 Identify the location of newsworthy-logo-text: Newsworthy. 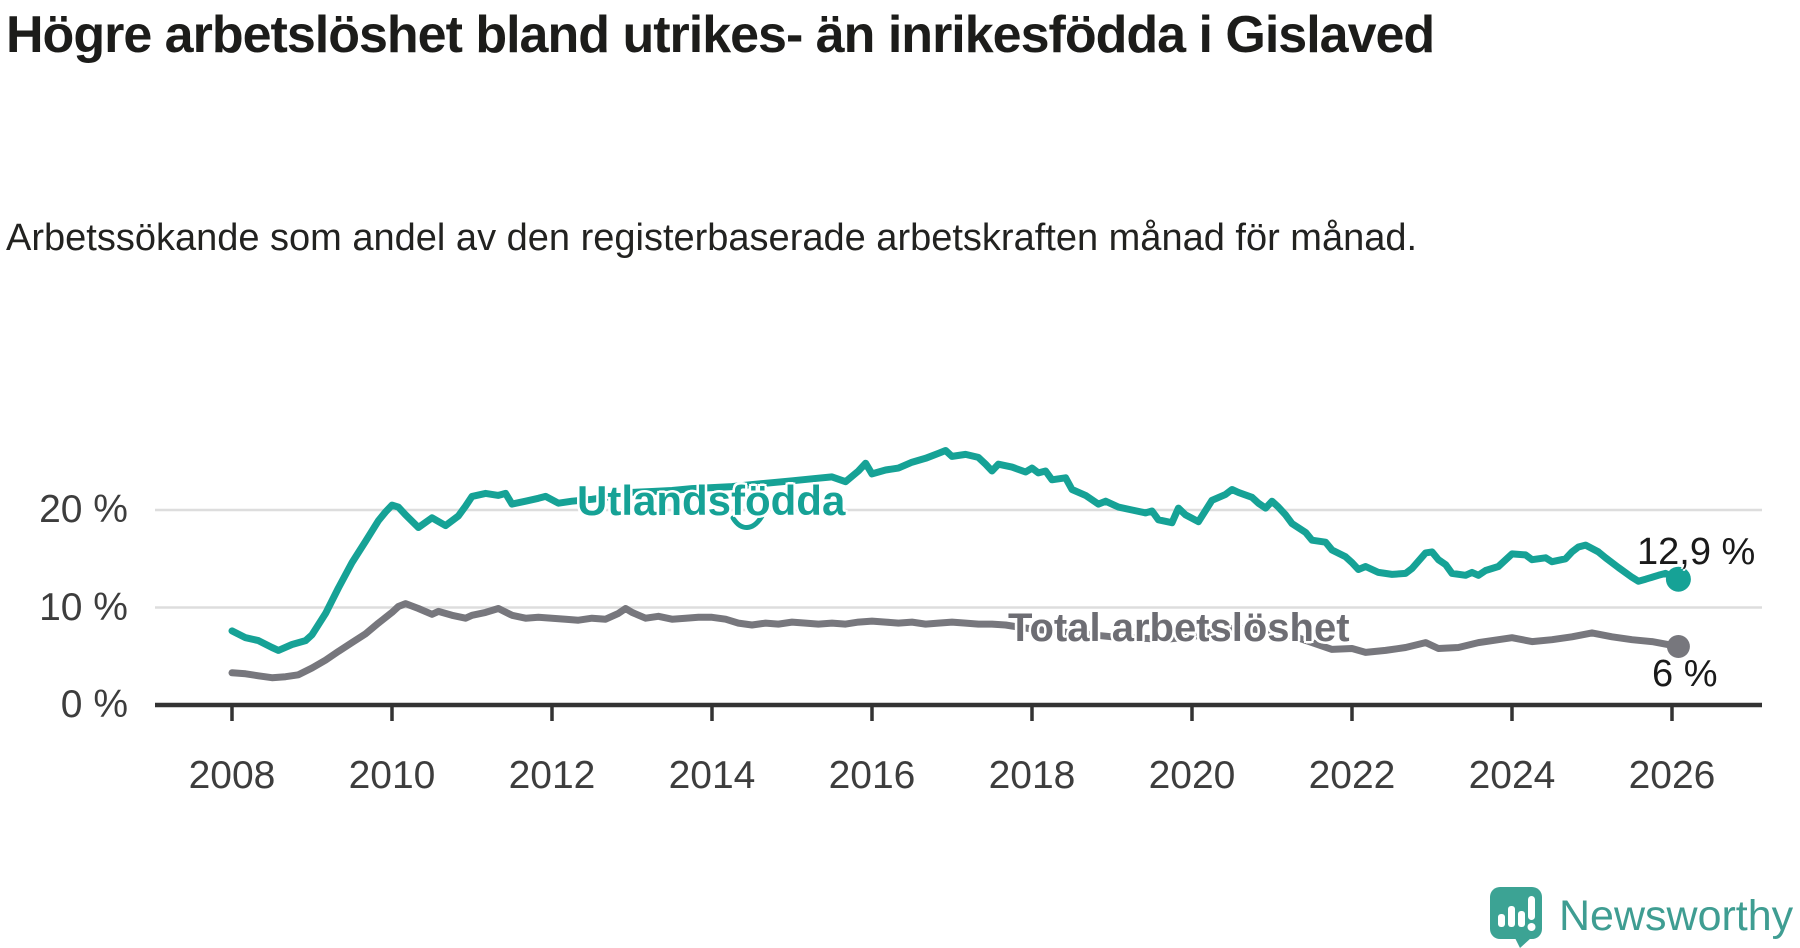
(1676, 916).